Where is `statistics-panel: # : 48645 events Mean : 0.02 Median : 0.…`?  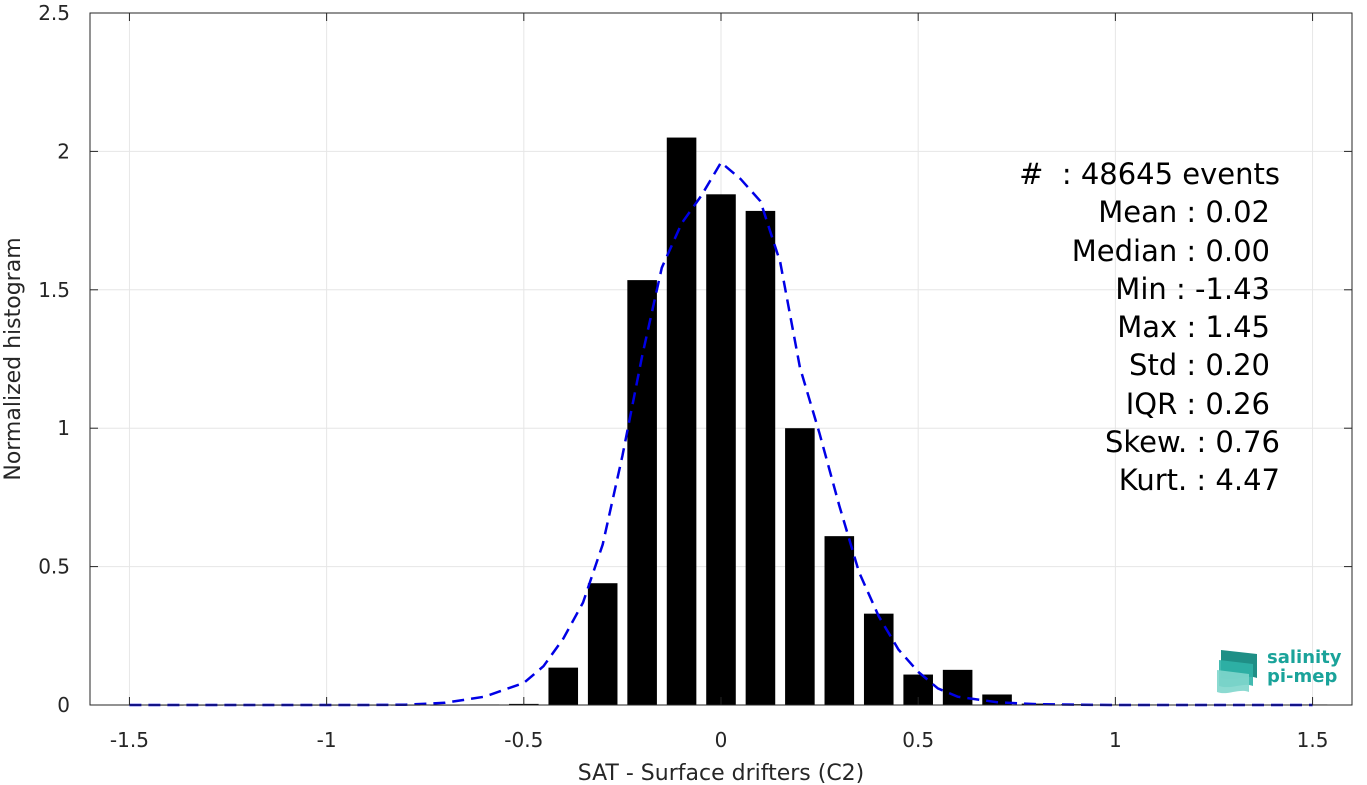
statistics-panel: # : 48645 events Mean : 0.02 Median : 0.… is located at coordinates (1120, 327).